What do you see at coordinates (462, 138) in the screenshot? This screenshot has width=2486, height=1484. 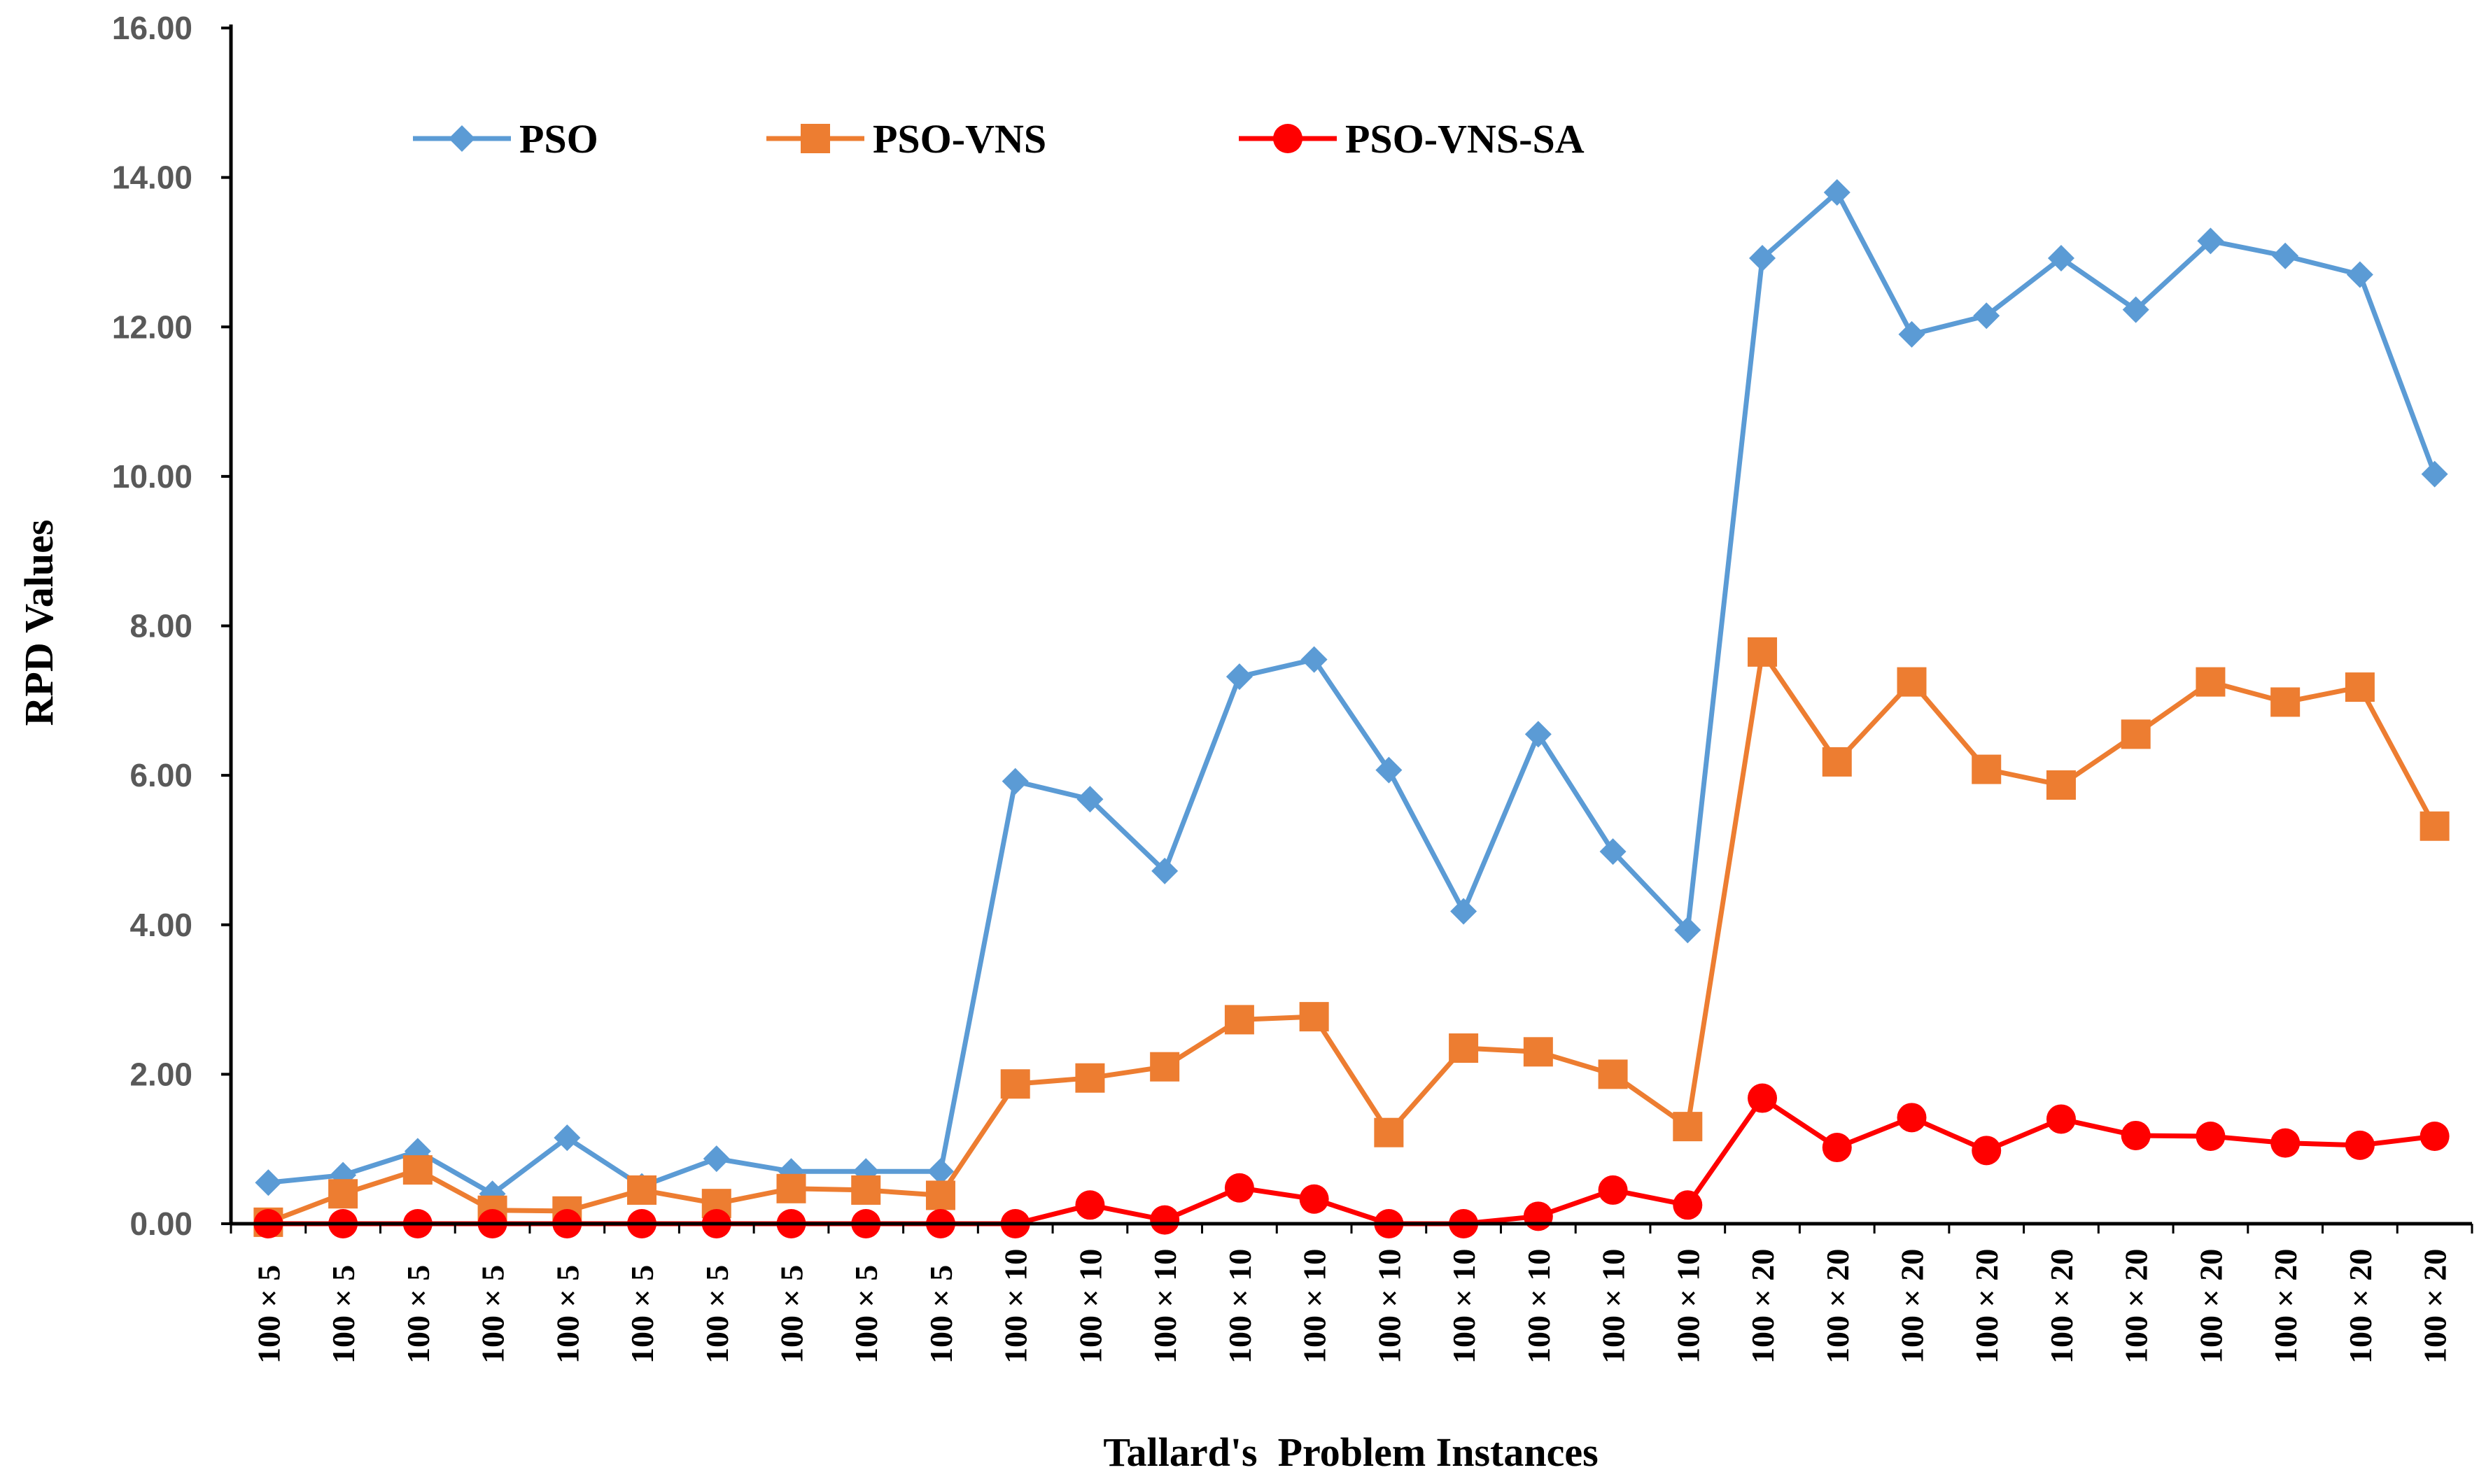 I see `legend-marker-pso` at bounding box center [462, 138].